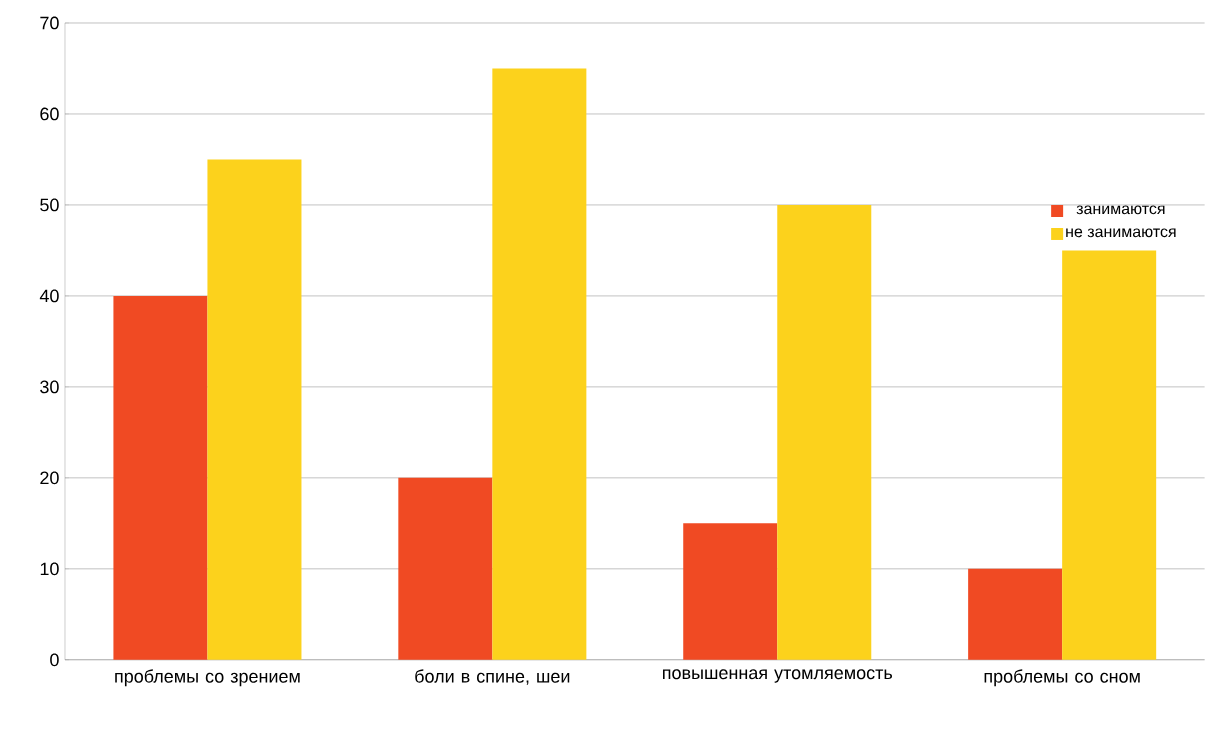  What do you see at coordinates (49, 569) in the screenshot?
I see `y-tick-label: 10` at bounding box center [49, 569].